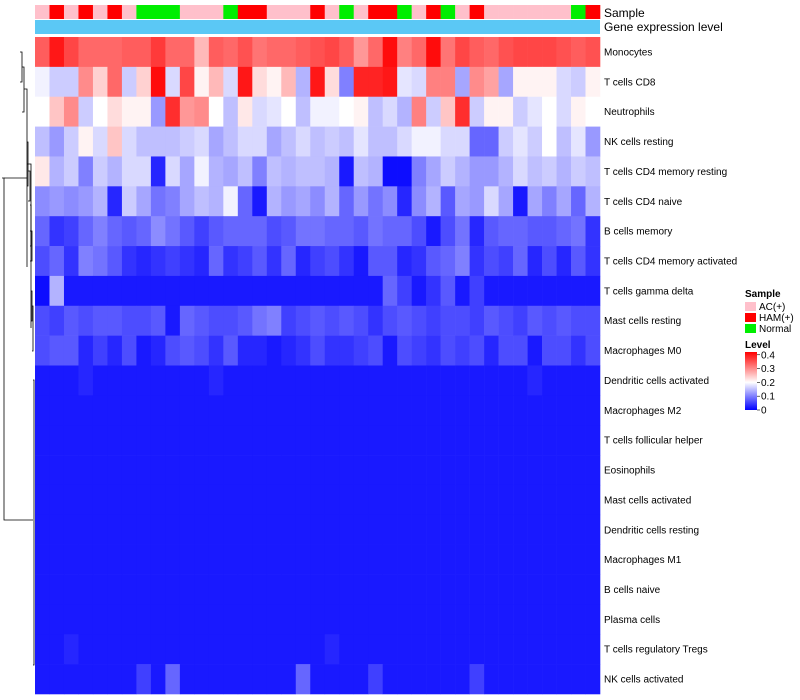  Describe the element at coordinates (642, 321) in the screenshot. I see `row-label: Mast cells resting` at that location.